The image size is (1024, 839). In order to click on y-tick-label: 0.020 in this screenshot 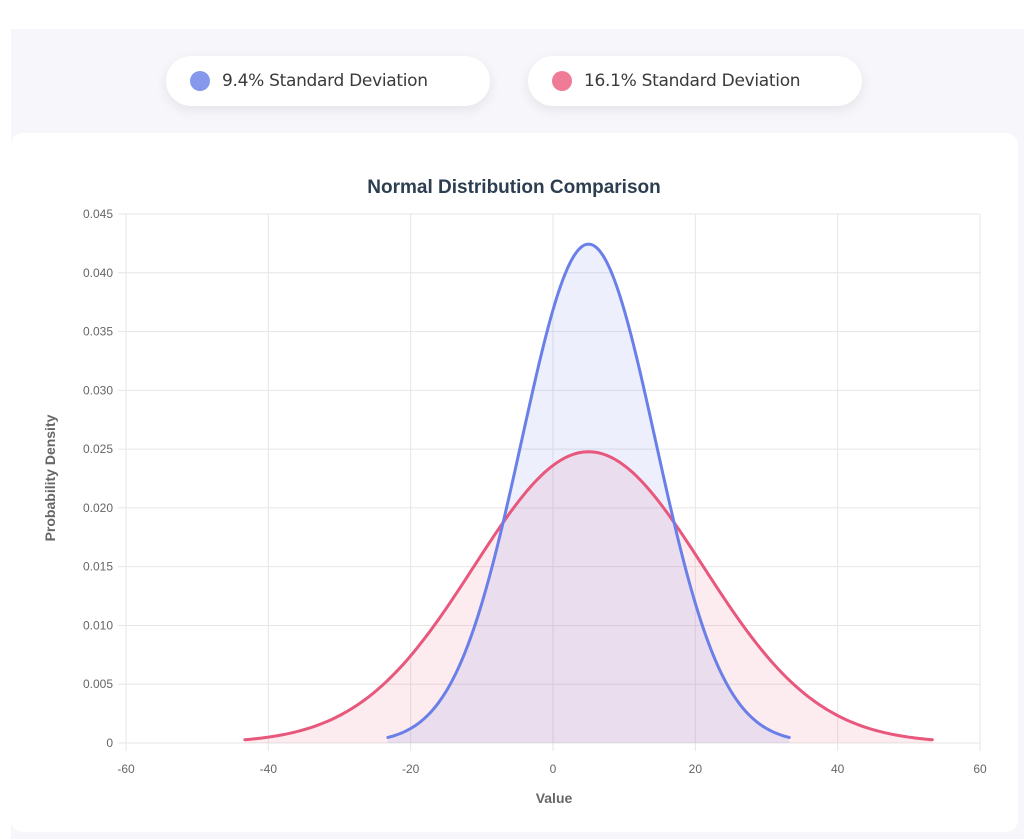, I will do `click(98, 508)`.